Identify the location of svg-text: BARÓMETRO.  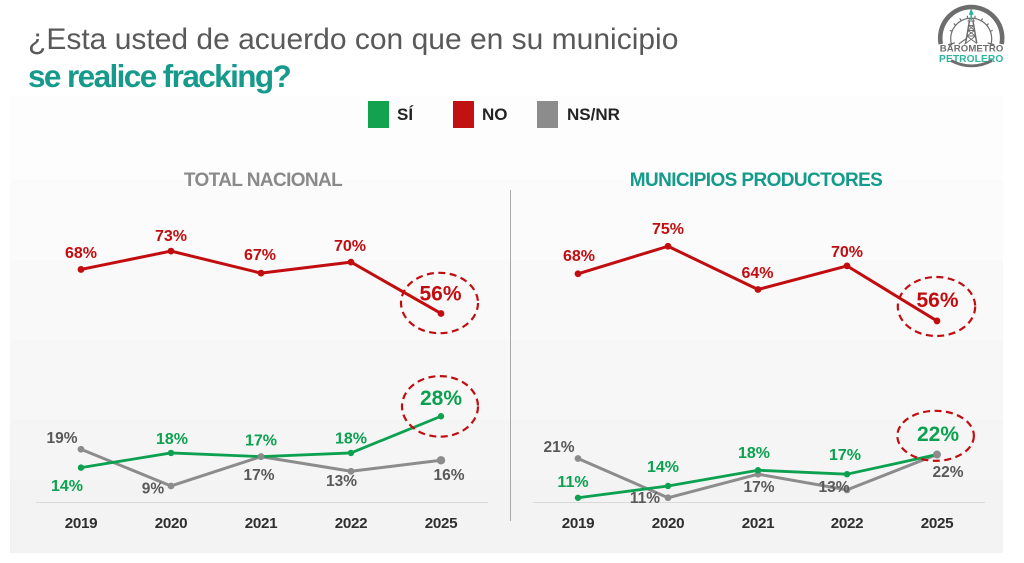
(972, 49).